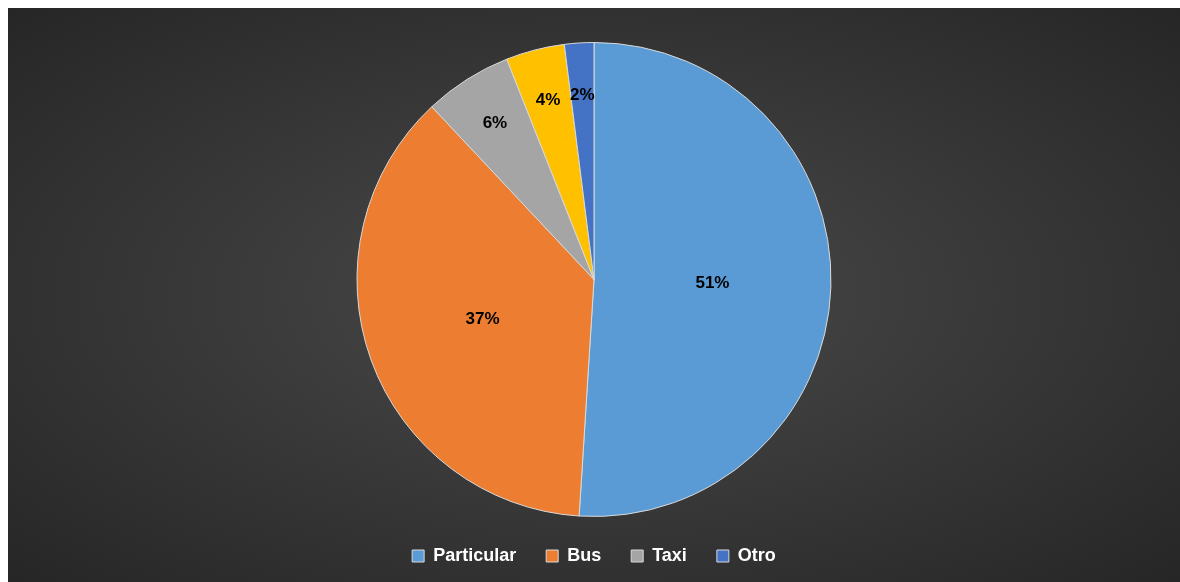 Image resolution: width=1180 pixels, height=582 pixels. I want to click on data-label: 2%, so click(582, 94).